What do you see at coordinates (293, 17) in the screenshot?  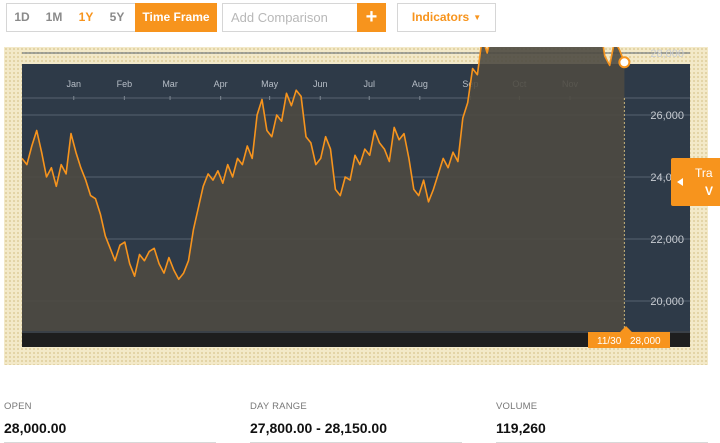 I see `add-comparison-input` at bounding box center [293, 17].